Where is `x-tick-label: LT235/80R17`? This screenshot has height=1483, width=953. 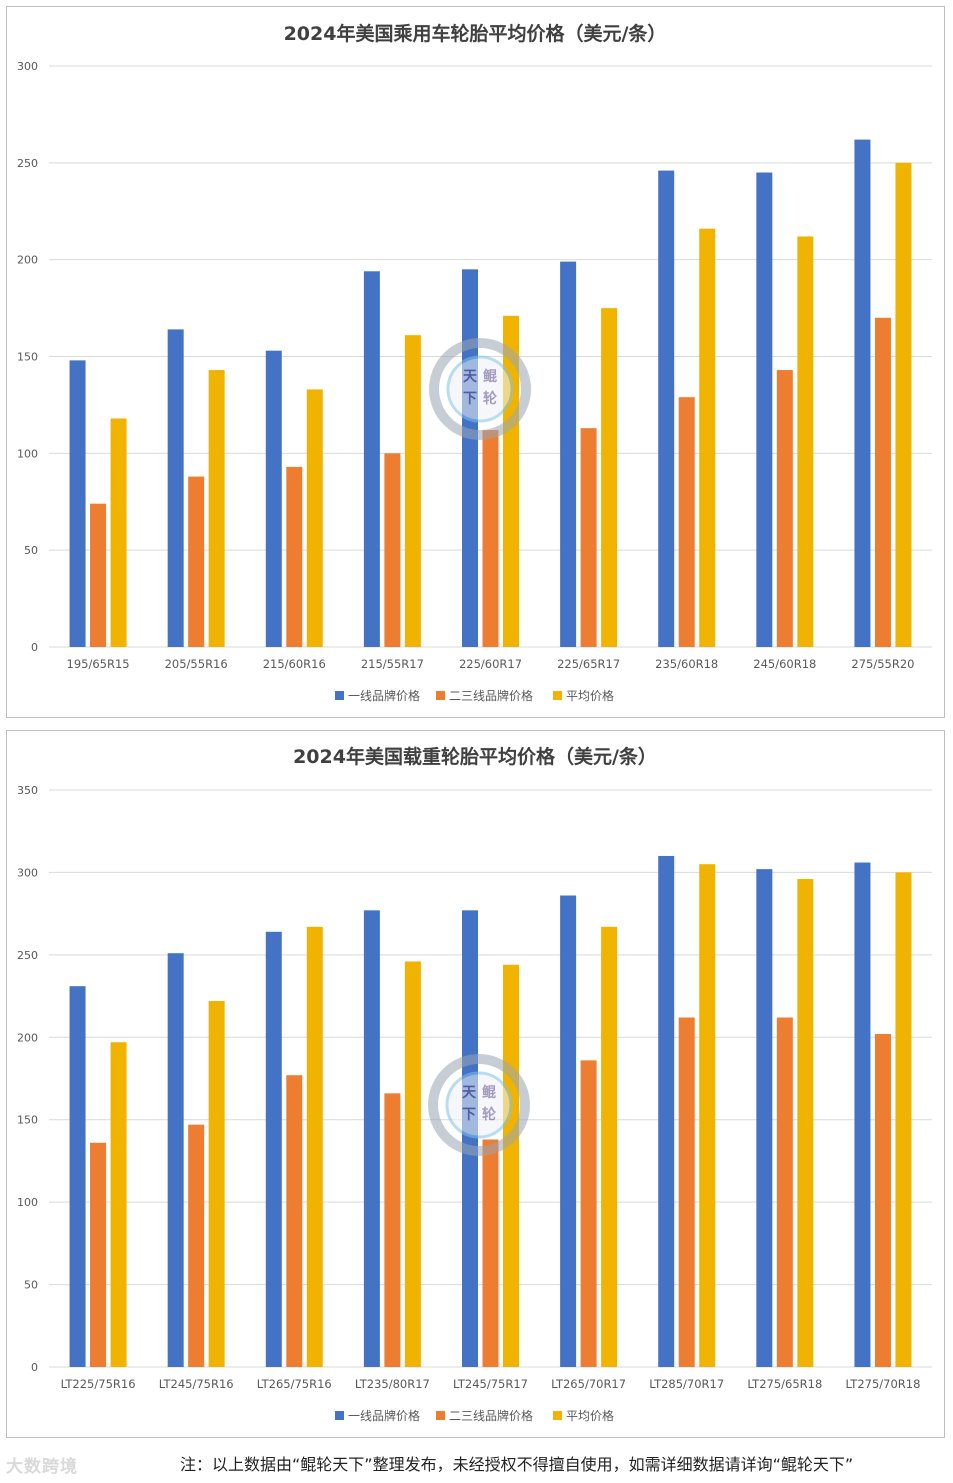
x-tick-label: LT235/80R17 is located at coordinates (392, 1384).